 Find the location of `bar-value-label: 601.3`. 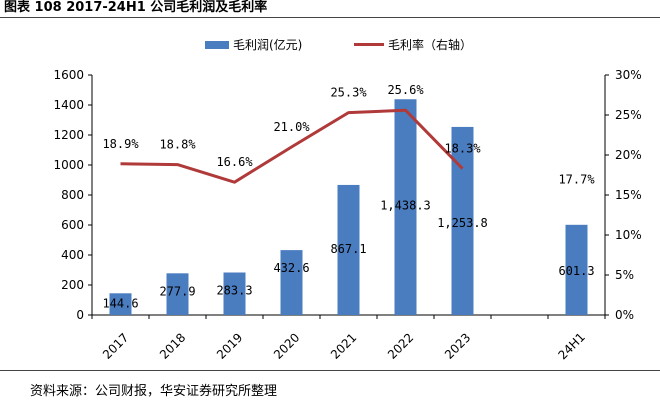

bar-value-label: 601.3 is located at coordinates (576, 271).